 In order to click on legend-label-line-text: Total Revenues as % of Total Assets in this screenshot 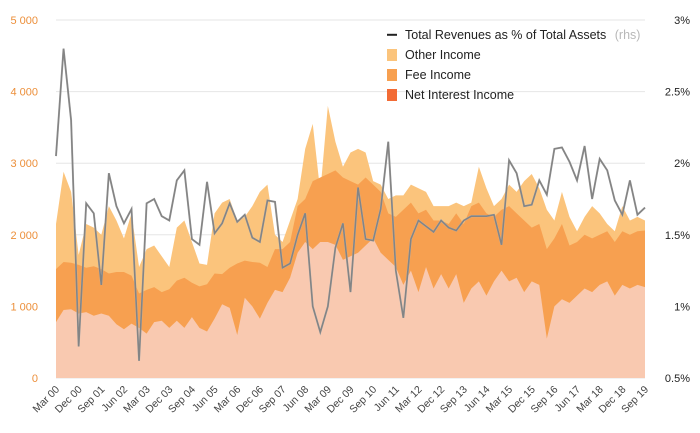, I will do `click(505, 35)`.